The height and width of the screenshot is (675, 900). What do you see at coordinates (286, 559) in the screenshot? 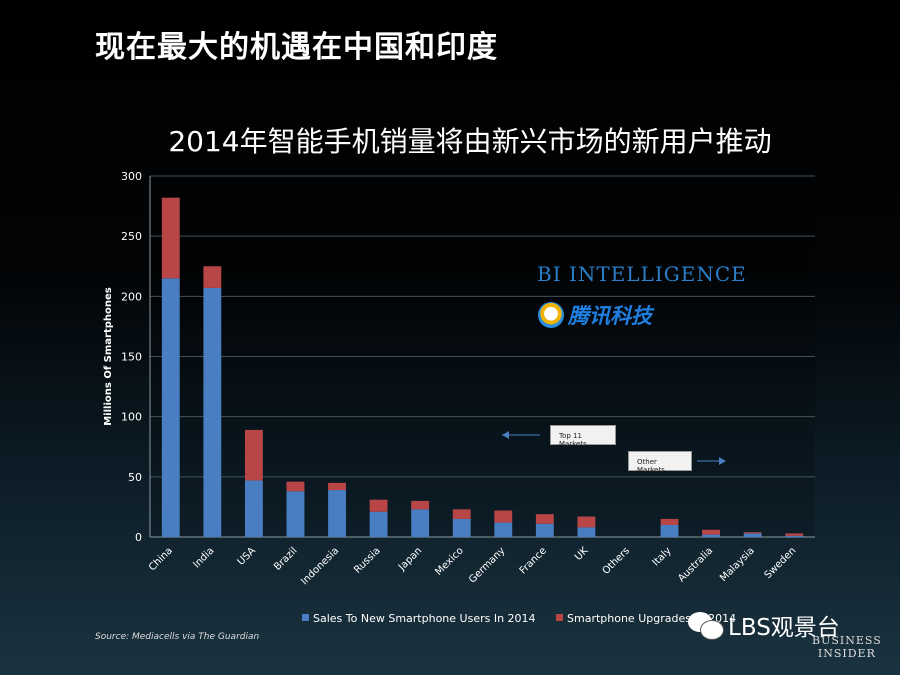
I see `x-tick-label: Brazil` at bounding box center [286, 559].